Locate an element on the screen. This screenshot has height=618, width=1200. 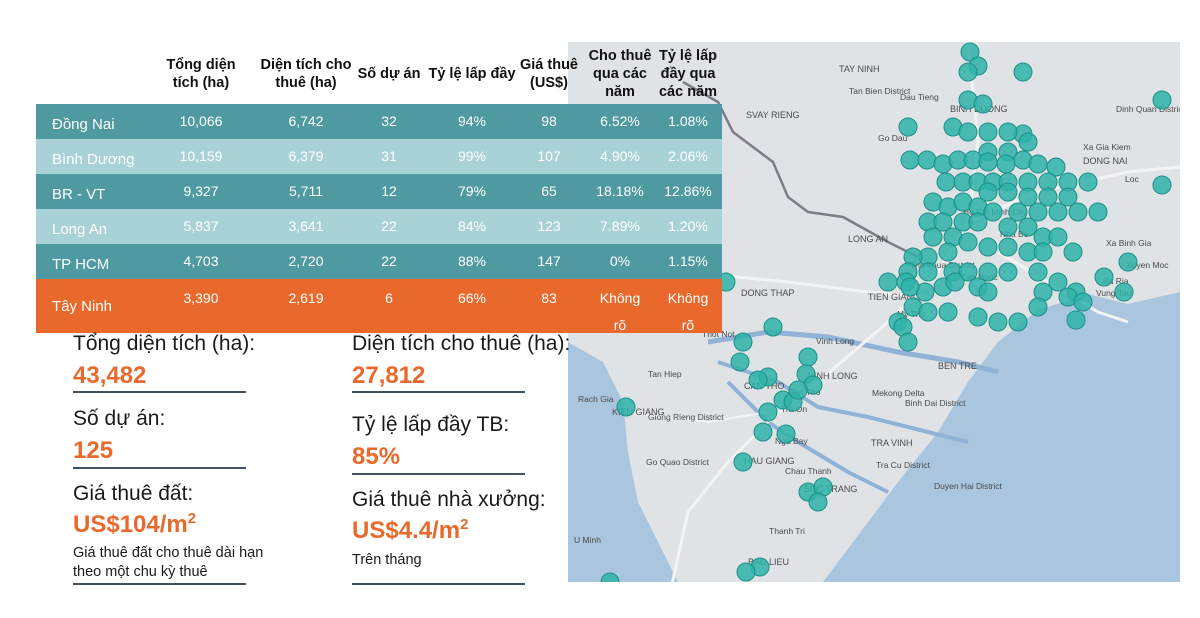
cell-value: 18.18% is located at coordinates (620, 191).